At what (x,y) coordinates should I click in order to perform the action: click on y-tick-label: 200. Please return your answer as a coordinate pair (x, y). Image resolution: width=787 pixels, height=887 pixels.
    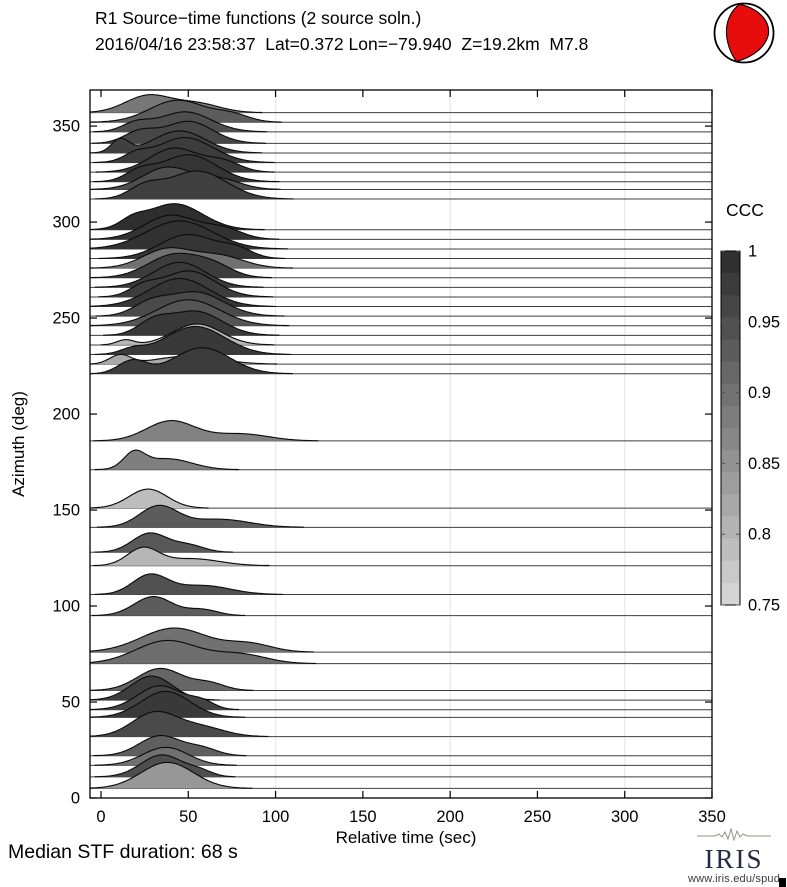
    Looking at the image, I should click on (66, 415).